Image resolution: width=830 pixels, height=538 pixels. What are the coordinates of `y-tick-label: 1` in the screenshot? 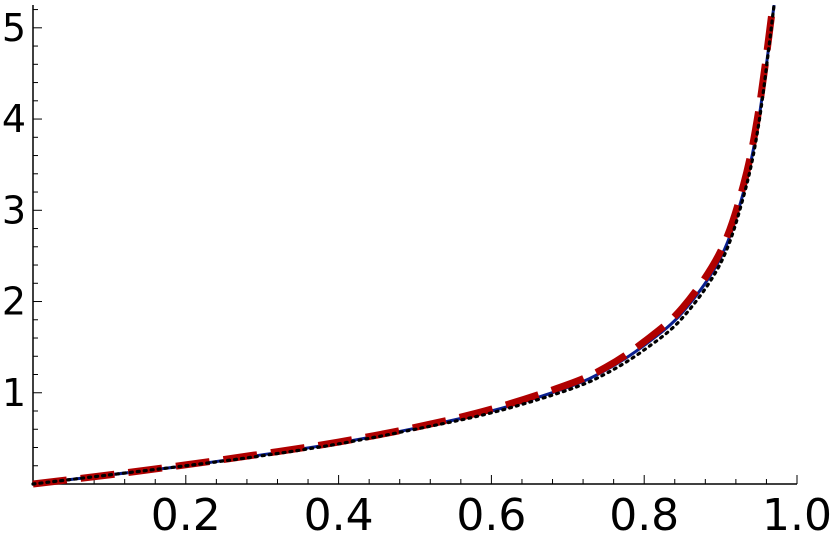 It's located at (14, 393).